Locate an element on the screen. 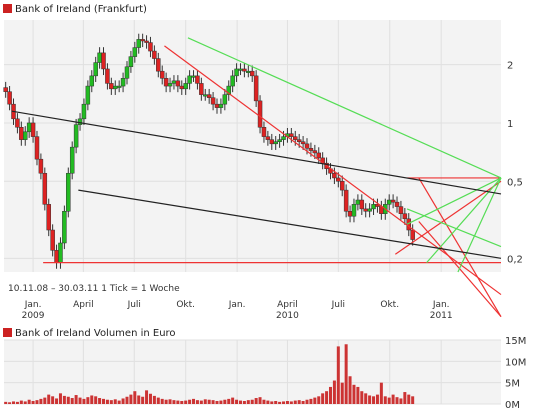 The height and width of the screenshot is (414, 545). period-note: 10.11.08 – 30.03.11 1 Tick = 1 Woche is located at coordinates (94, 289).